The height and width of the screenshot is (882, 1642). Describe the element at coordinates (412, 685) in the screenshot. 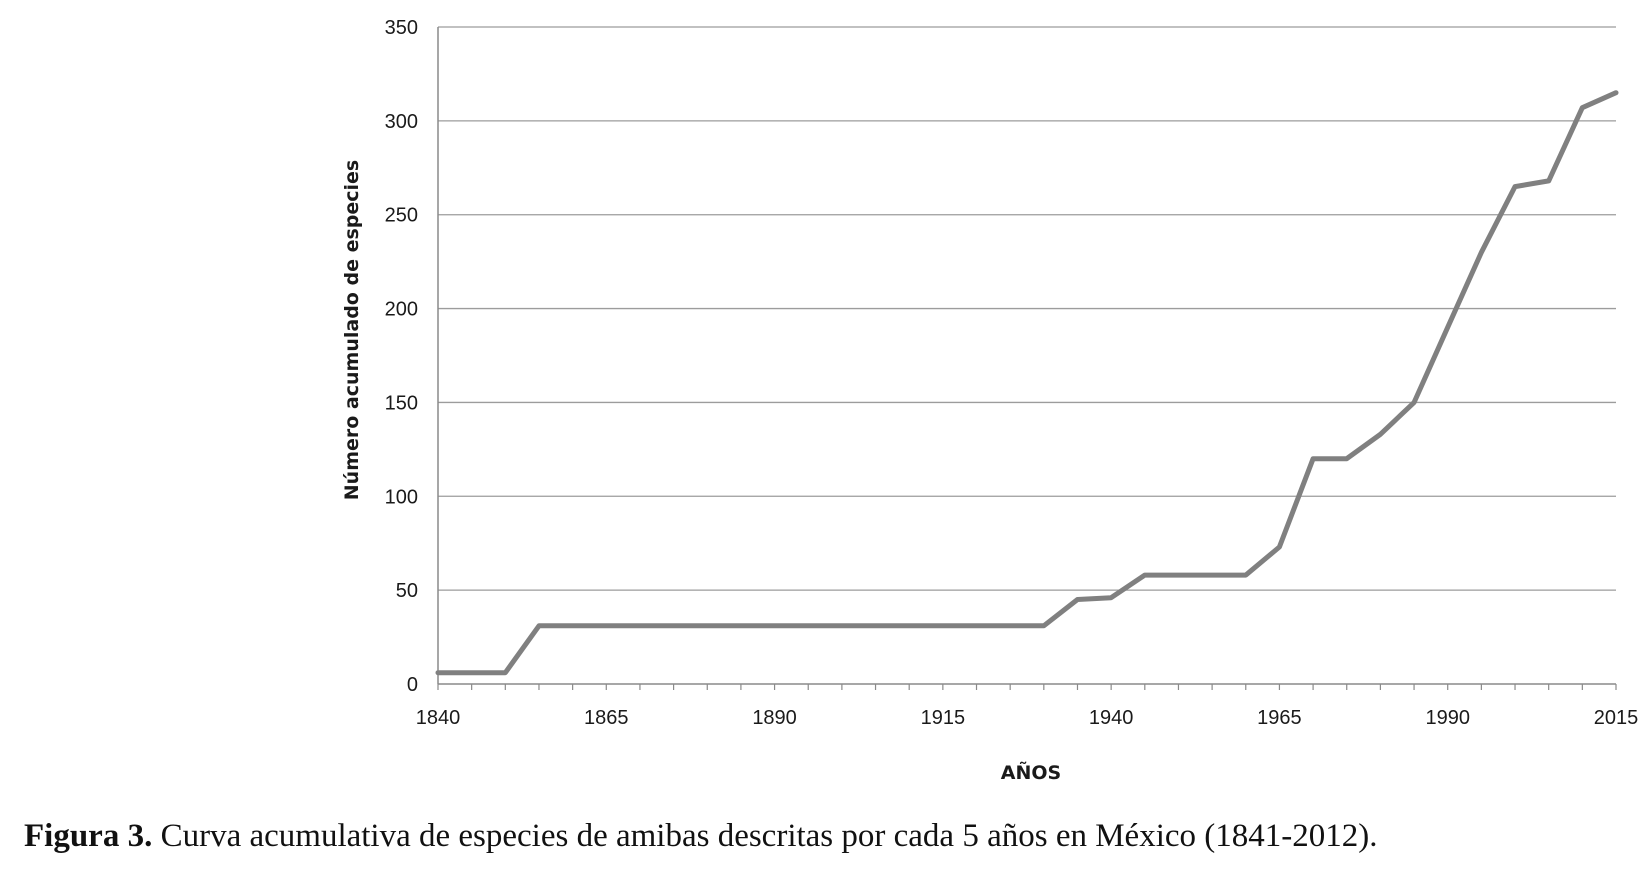

I see `y-tick-label: 0` at that location.